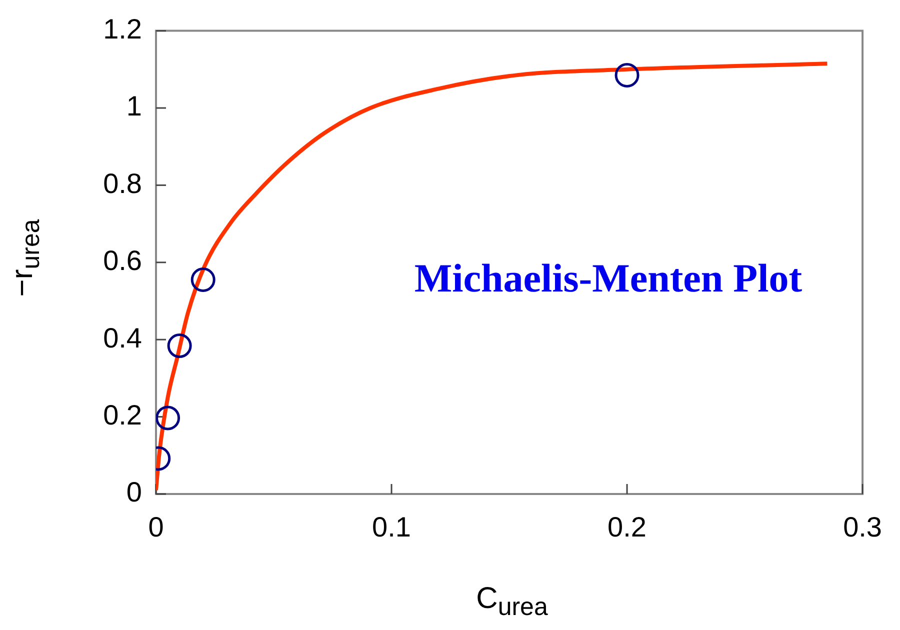 The height and width of the screenshot is (630, 900). I want to click on x-tick-label: 0.3, so click(862, 527).